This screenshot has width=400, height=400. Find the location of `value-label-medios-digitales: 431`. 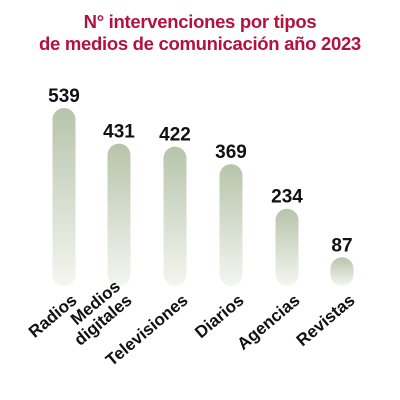

value-label-medios-digitales: 431 is located at coordinates (119, 132).